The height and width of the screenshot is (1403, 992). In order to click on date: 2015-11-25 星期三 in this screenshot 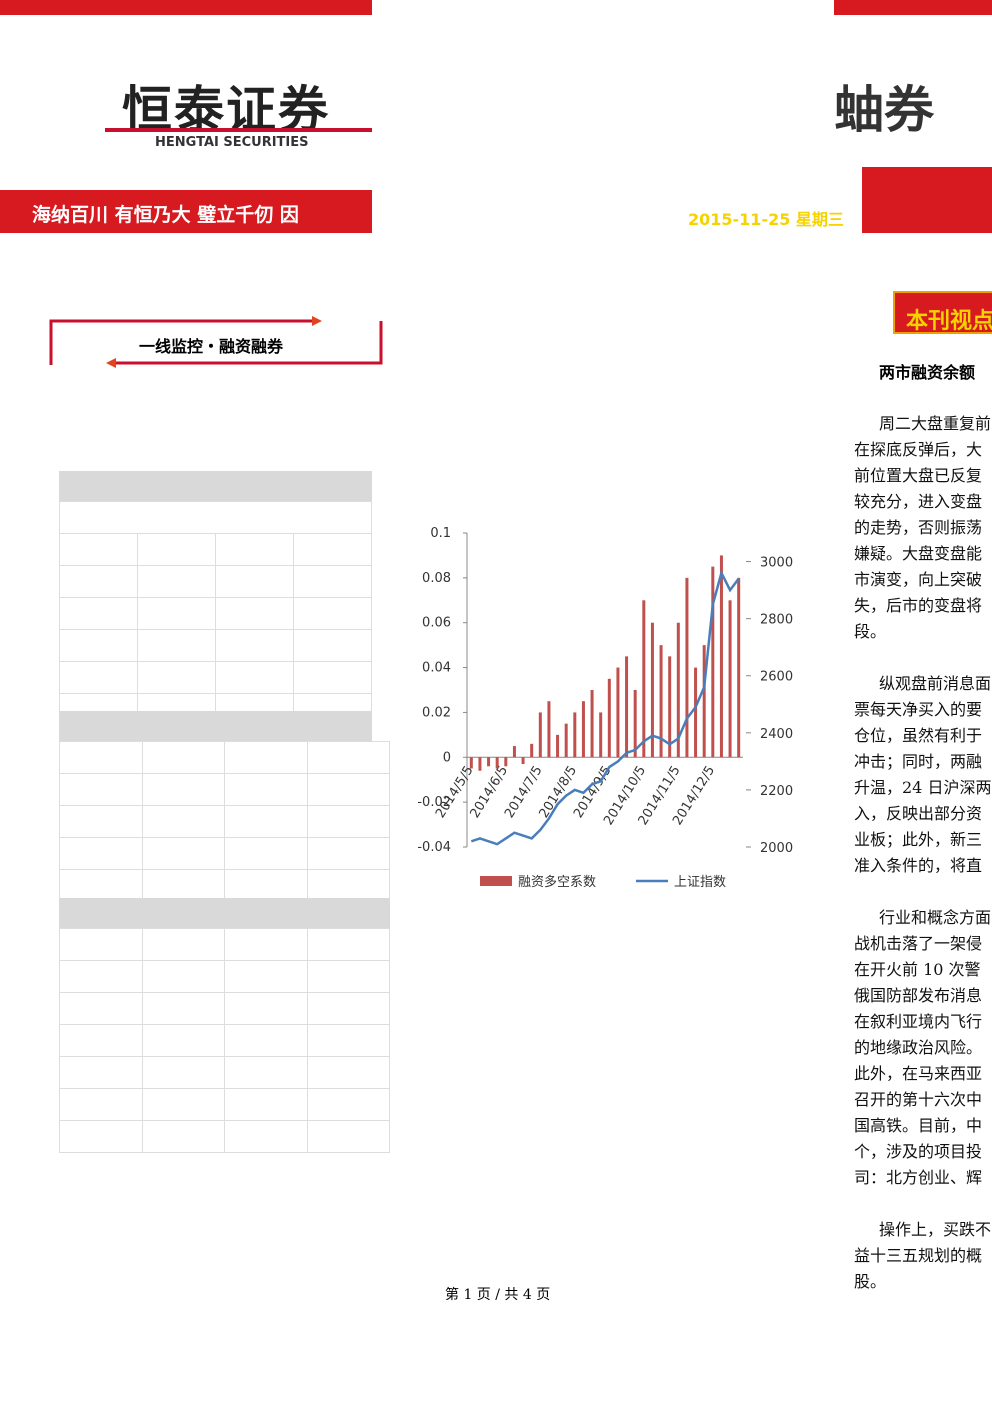, I will do `click(766, 219)`.